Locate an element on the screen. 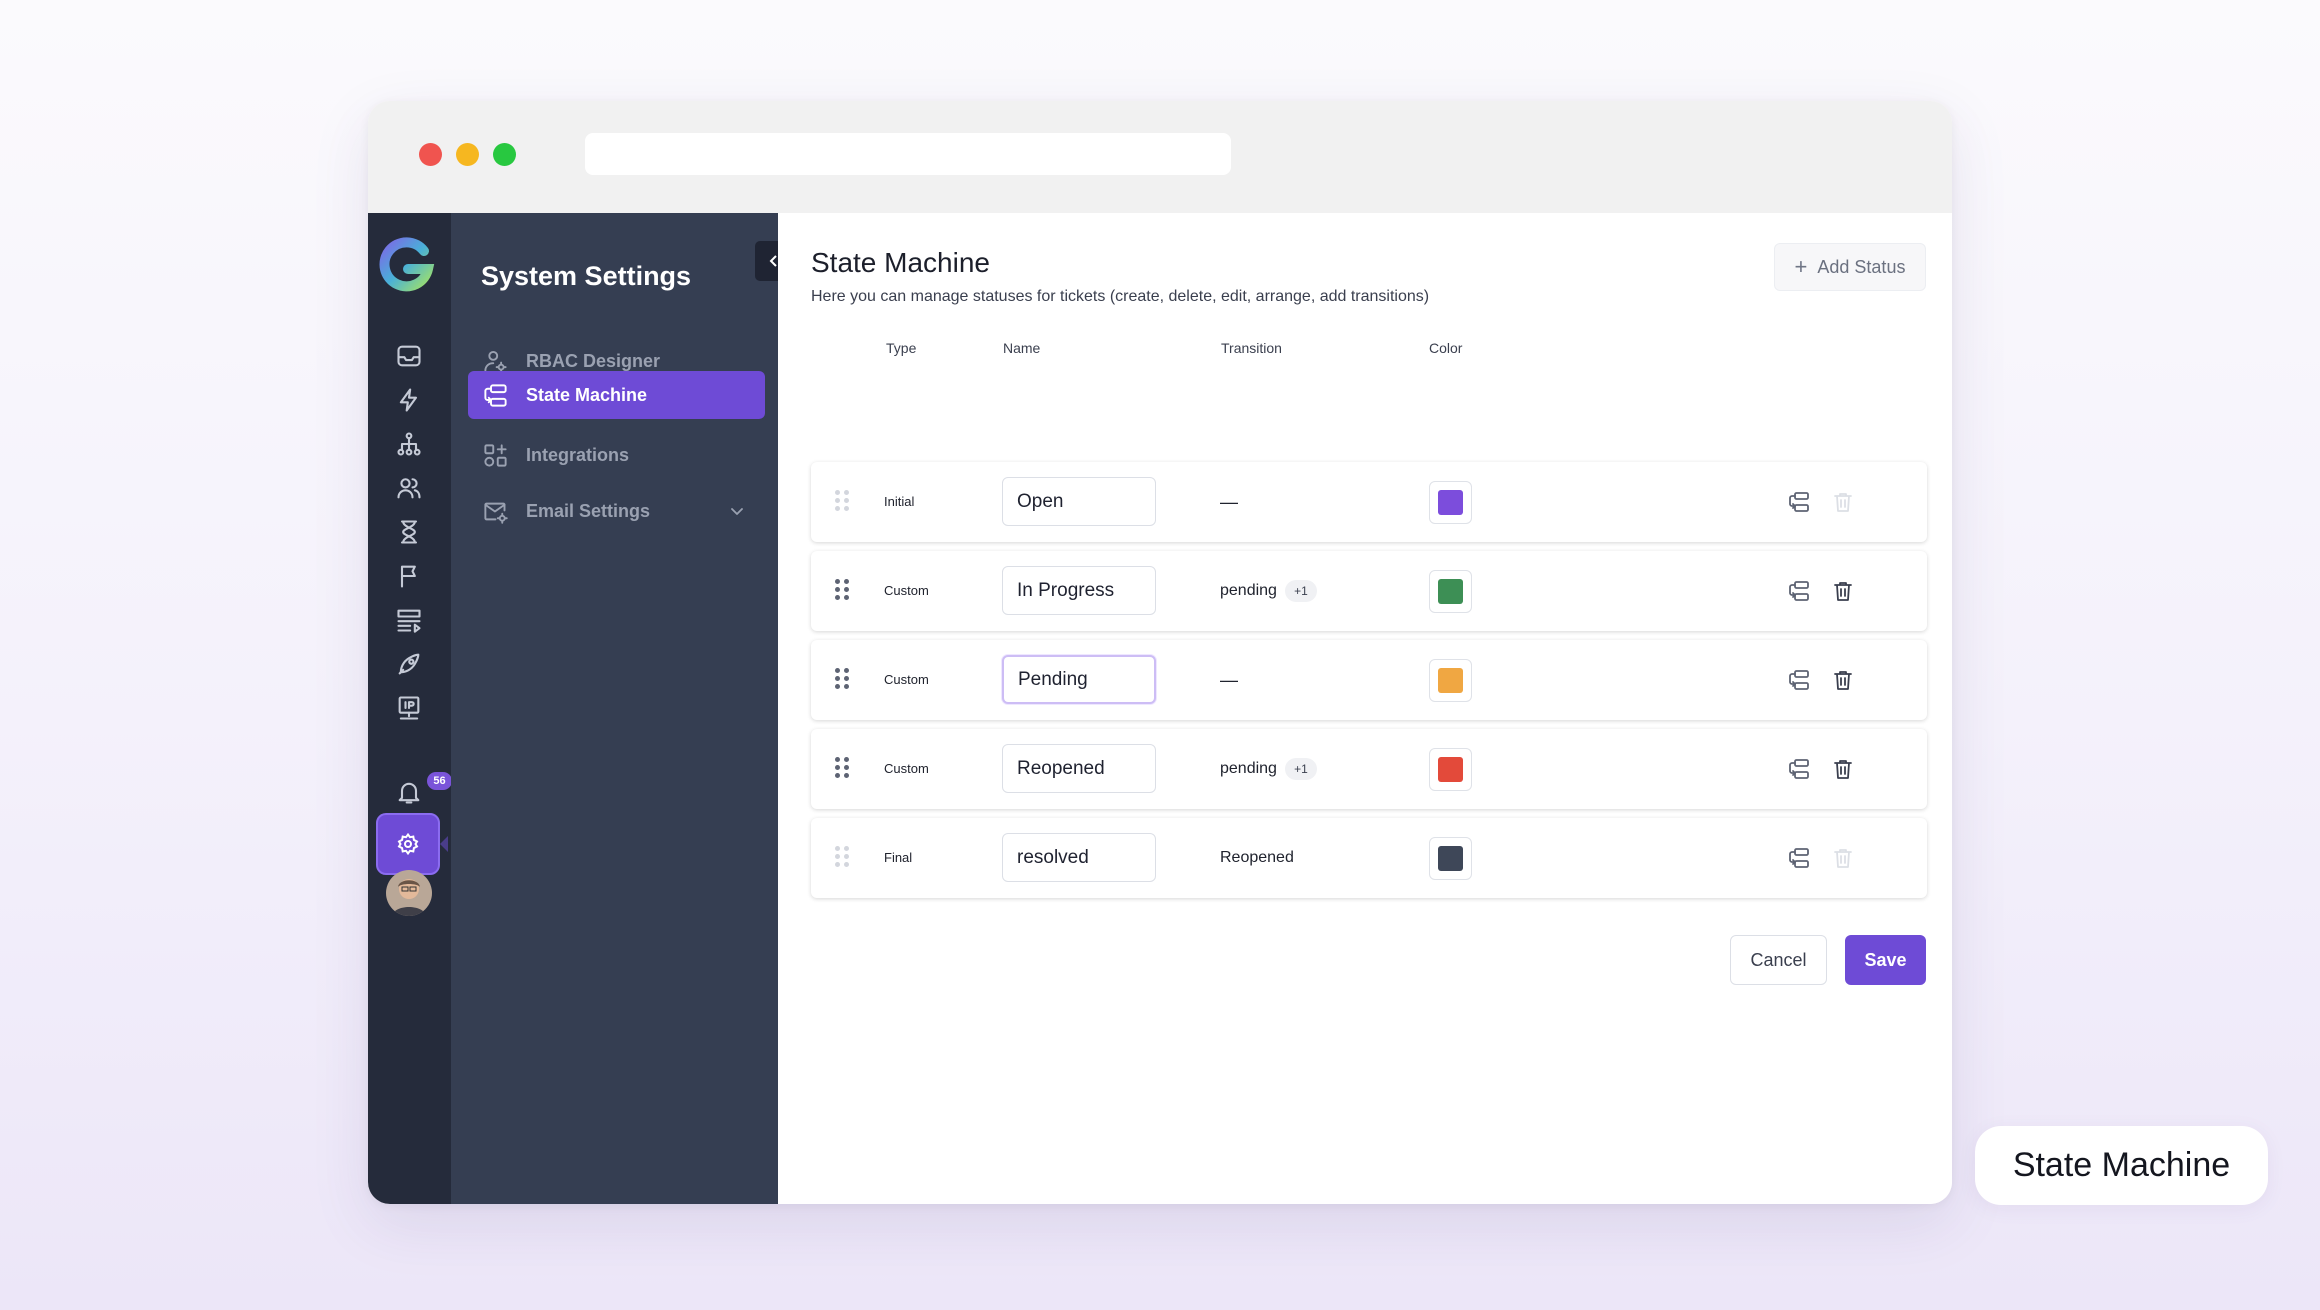 This screenshot has height=1310, width=2320. app-logo is located at coordinates (407, 266).